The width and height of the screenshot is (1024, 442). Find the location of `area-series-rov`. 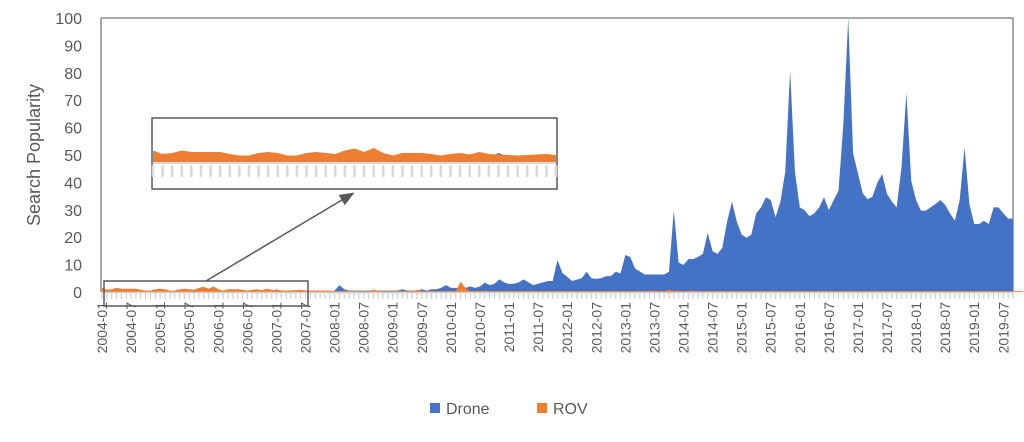

area-series-rov is located at coordinates (562, 286).